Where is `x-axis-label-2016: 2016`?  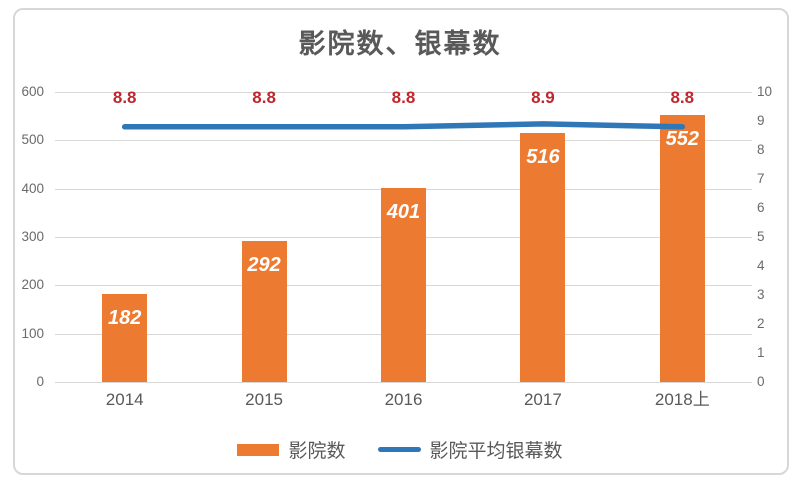
x-axis-label-2016: 2016 is located at coordinates (403, 399).